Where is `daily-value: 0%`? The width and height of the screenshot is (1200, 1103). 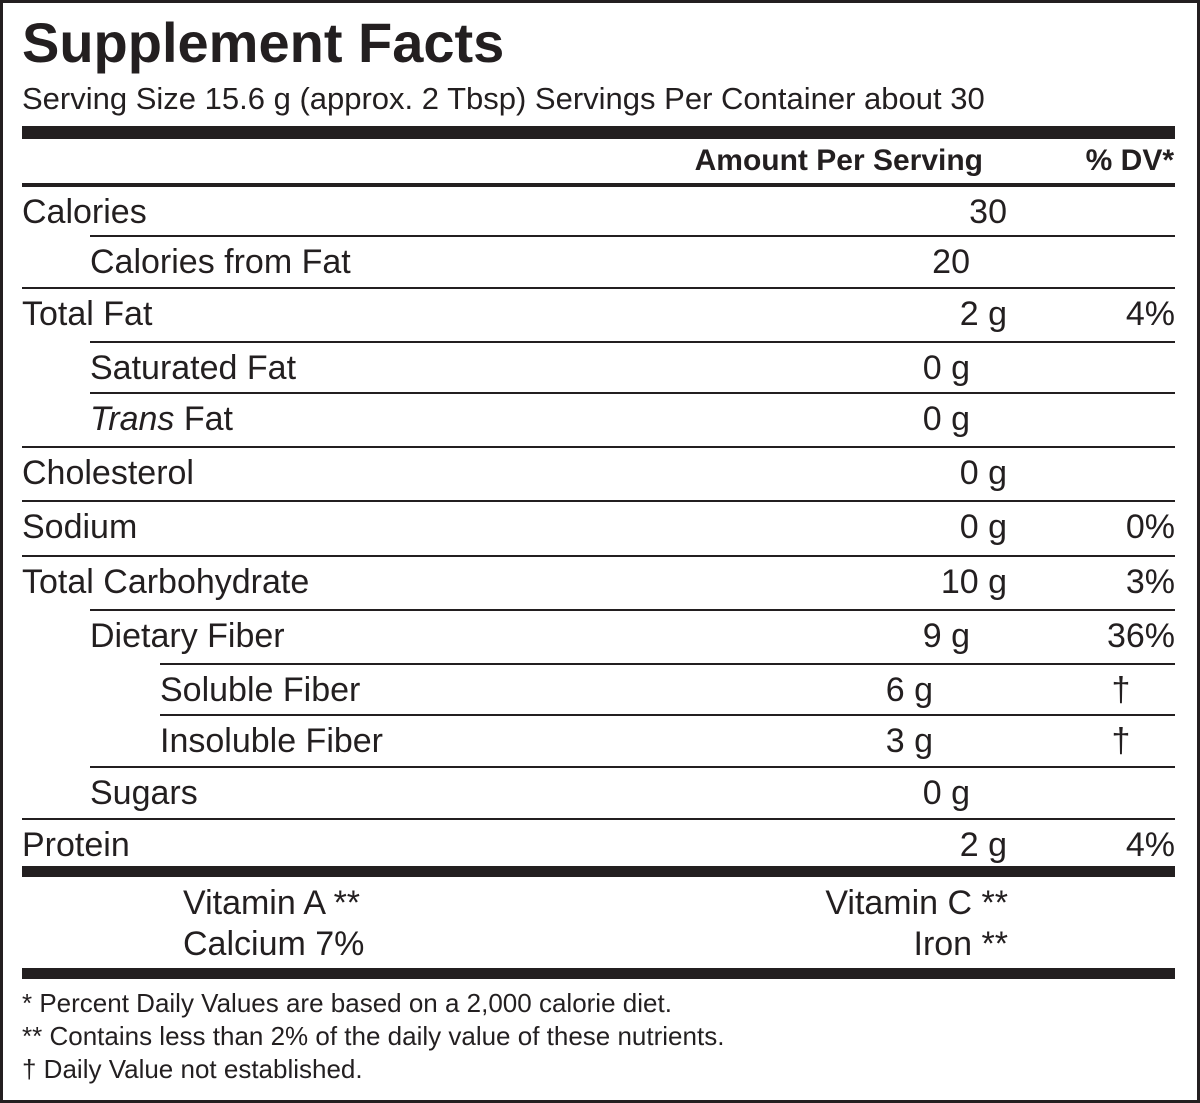 daily-value: 0% is located at coordinates (1150, 527).